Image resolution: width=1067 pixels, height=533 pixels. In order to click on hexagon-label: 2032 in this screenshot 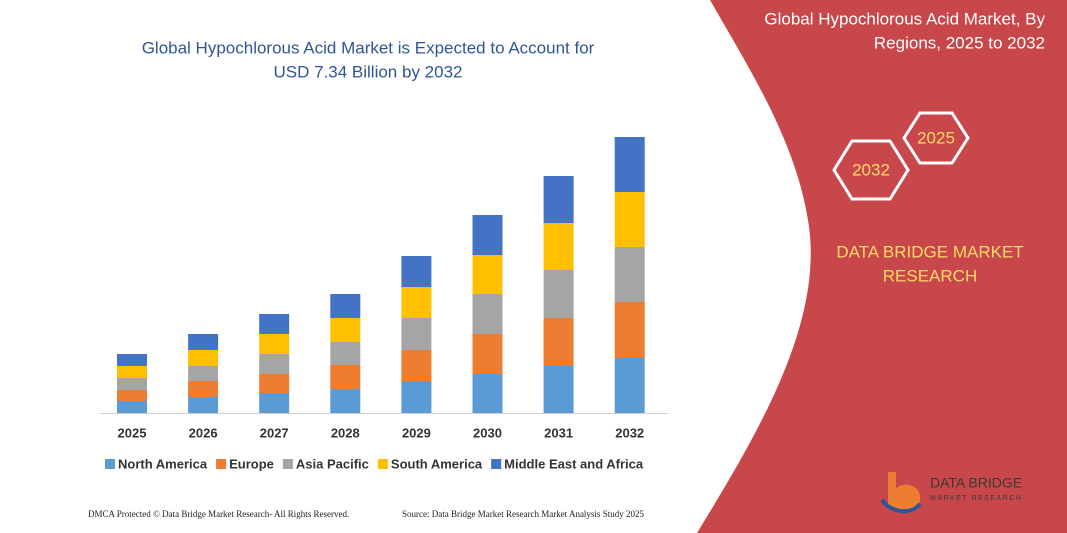, I will do `click(871, 169)`.